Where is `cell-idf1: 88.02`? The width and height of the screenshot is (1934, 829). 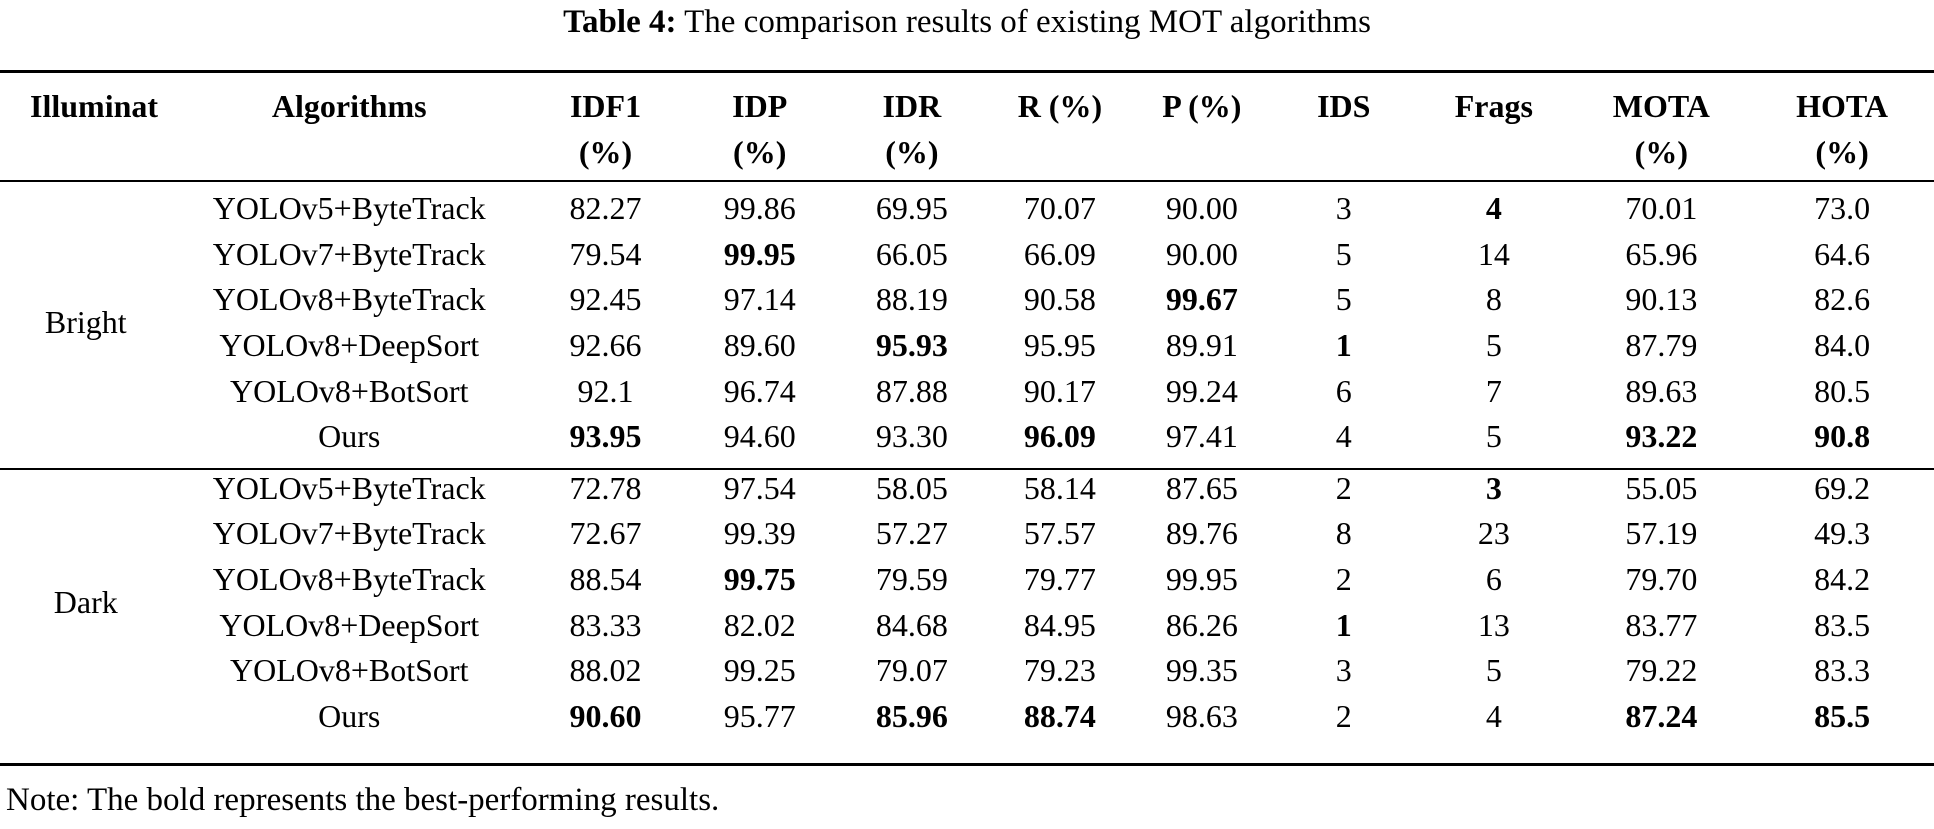 cell-idf1: 88.02 is located at coordinates (605, 670).